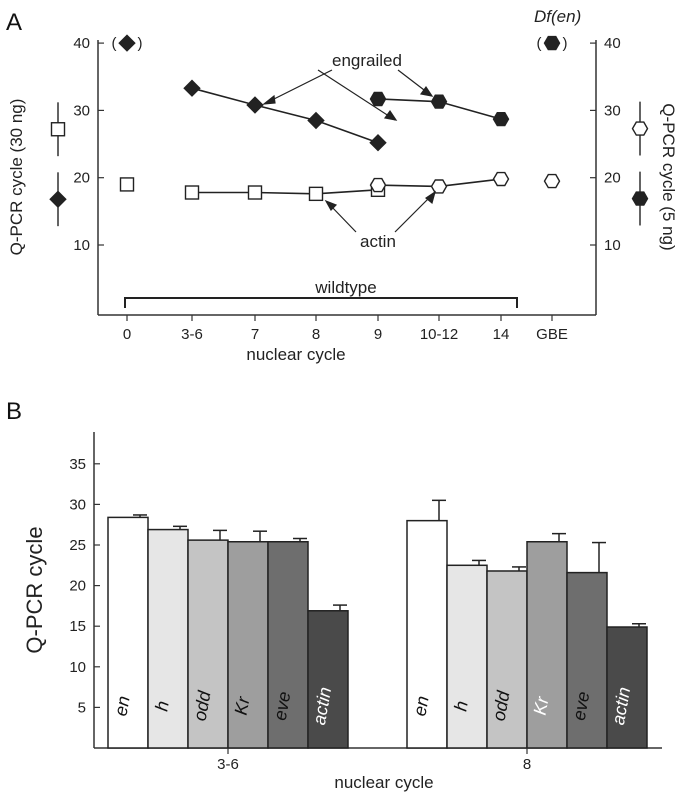 This screenshot has height=800, width=685. I want to click on legend-filled-diamond, so click(58, 199).